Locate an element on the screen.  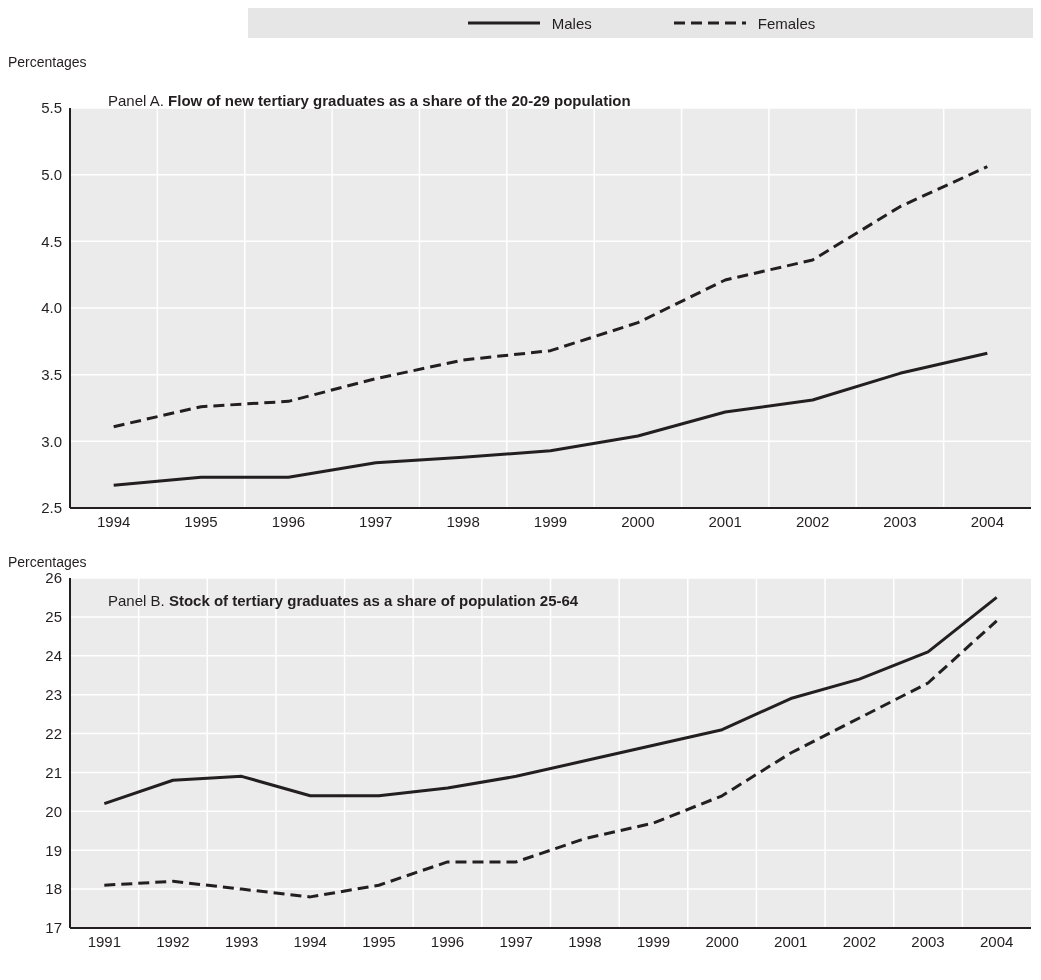
y-tick-label: 17 is located at coordinates (53, 928).